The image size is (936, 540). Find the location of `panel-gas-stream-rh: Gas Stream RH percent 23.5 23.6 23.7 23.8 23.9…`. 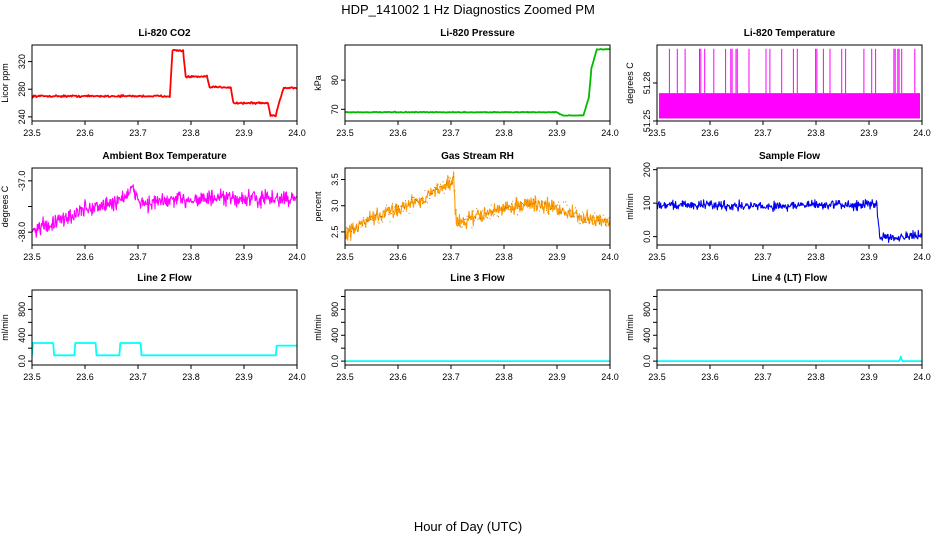

panel-gas-stream-rh: Gas Stream RH percent 23.5 23.6 23.7 23.8 23.9… is located at coordinates (466, 206).